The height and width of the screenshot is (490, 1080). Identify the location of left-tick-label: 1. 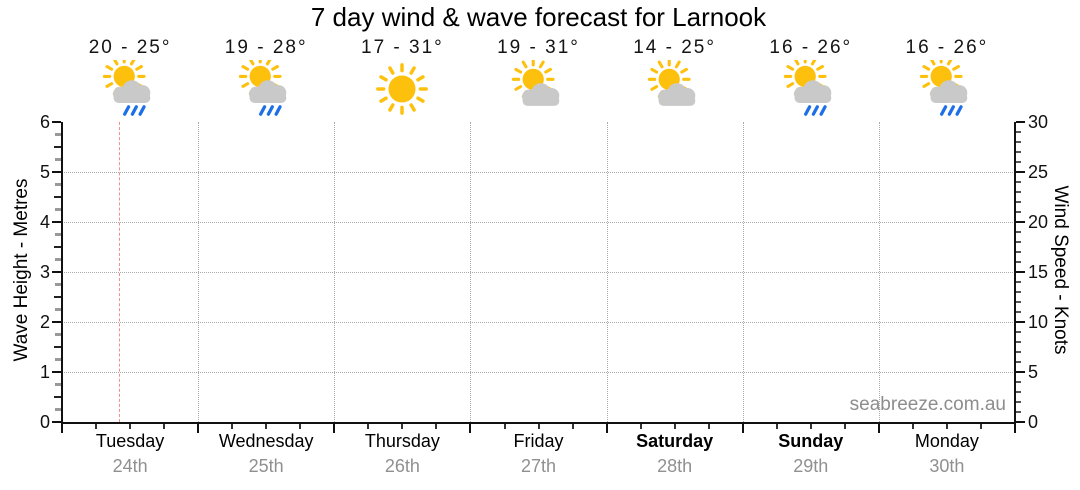
(44, 372).